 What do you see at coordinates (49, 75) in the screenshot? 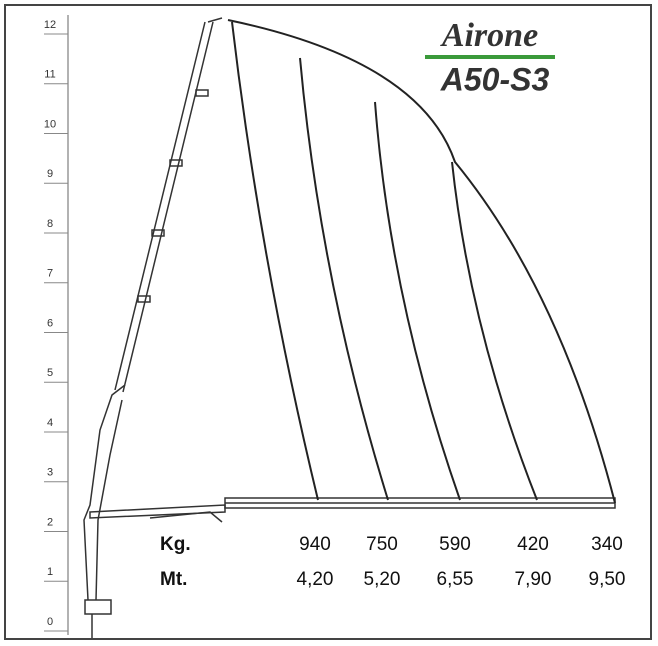
I see `height-label: 11` at bounding box center [49, 75].